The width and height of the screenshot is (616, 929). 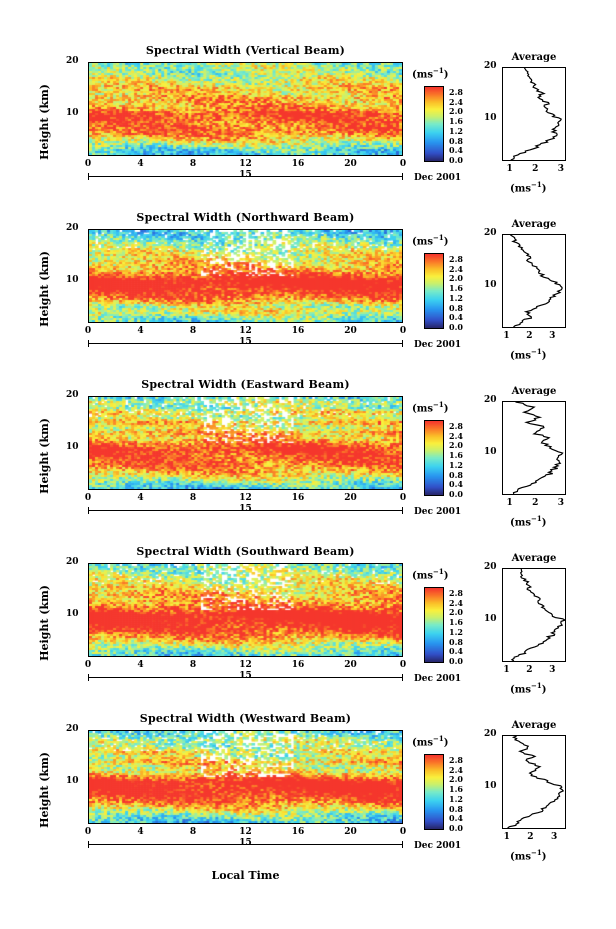 What do you see at coordinates (544, 356) in the screenshot?
I see `avg-units-close: )` at bounding box center [544, 356].